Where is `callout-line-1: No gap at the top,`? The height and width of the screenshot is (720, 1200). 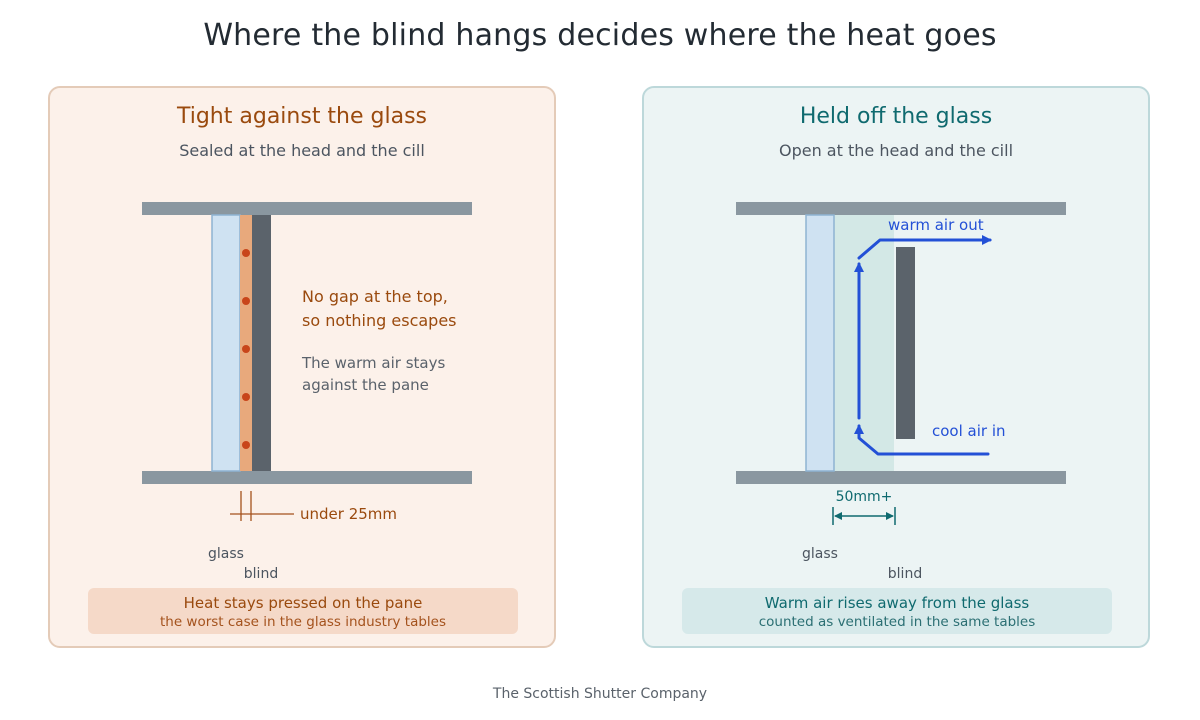
callout-line-1: No gap at the top, is located at coordinates (375, 296).